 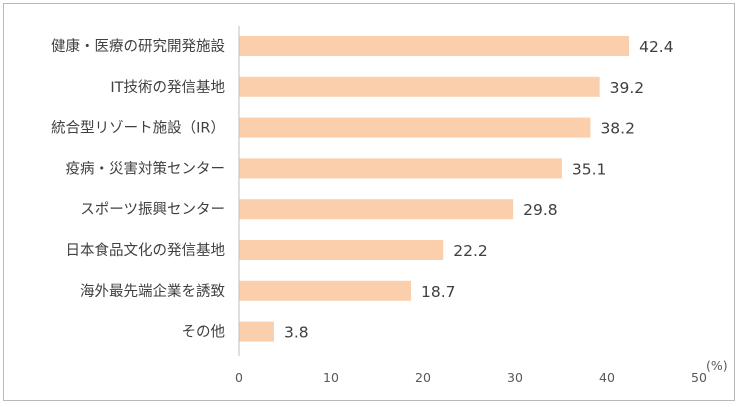 What do you see at coordinates (204, 332) in the screenshot?
I see `category-label: その他` at bounding box center [204, 332].